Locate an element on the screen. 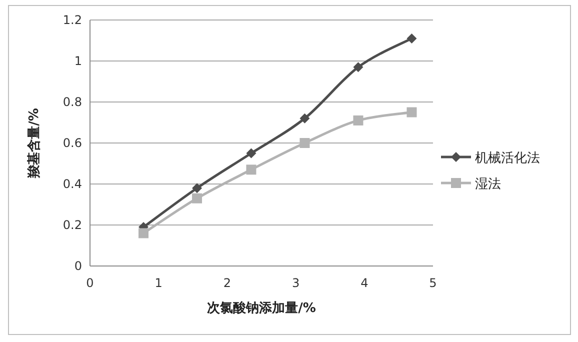 The image size is (578, 342). x-tick-label: 4 is located at coordinates (364, 283).